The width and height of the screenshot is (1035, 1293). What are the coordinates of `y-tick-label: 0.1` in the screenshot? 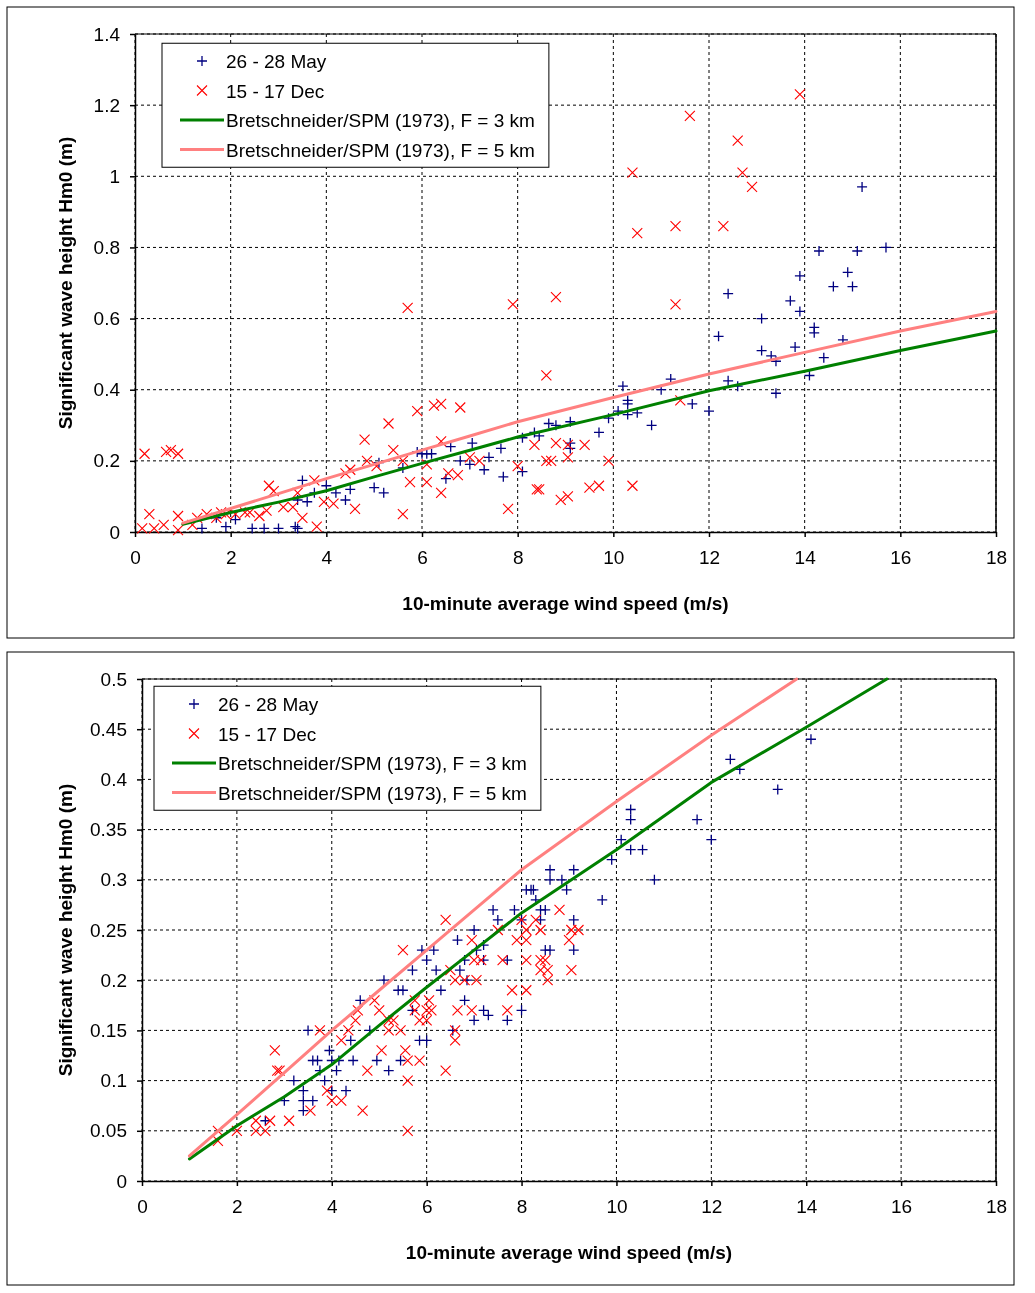 It's located at (113, 1081).